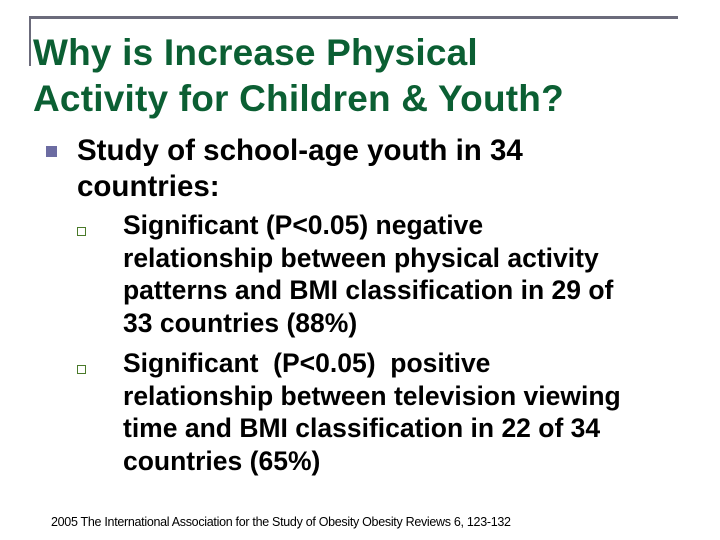 The image size is (720, 540). I want to click on slide-title-line-2: Activity for Children & Youth?, so click(298, 98).